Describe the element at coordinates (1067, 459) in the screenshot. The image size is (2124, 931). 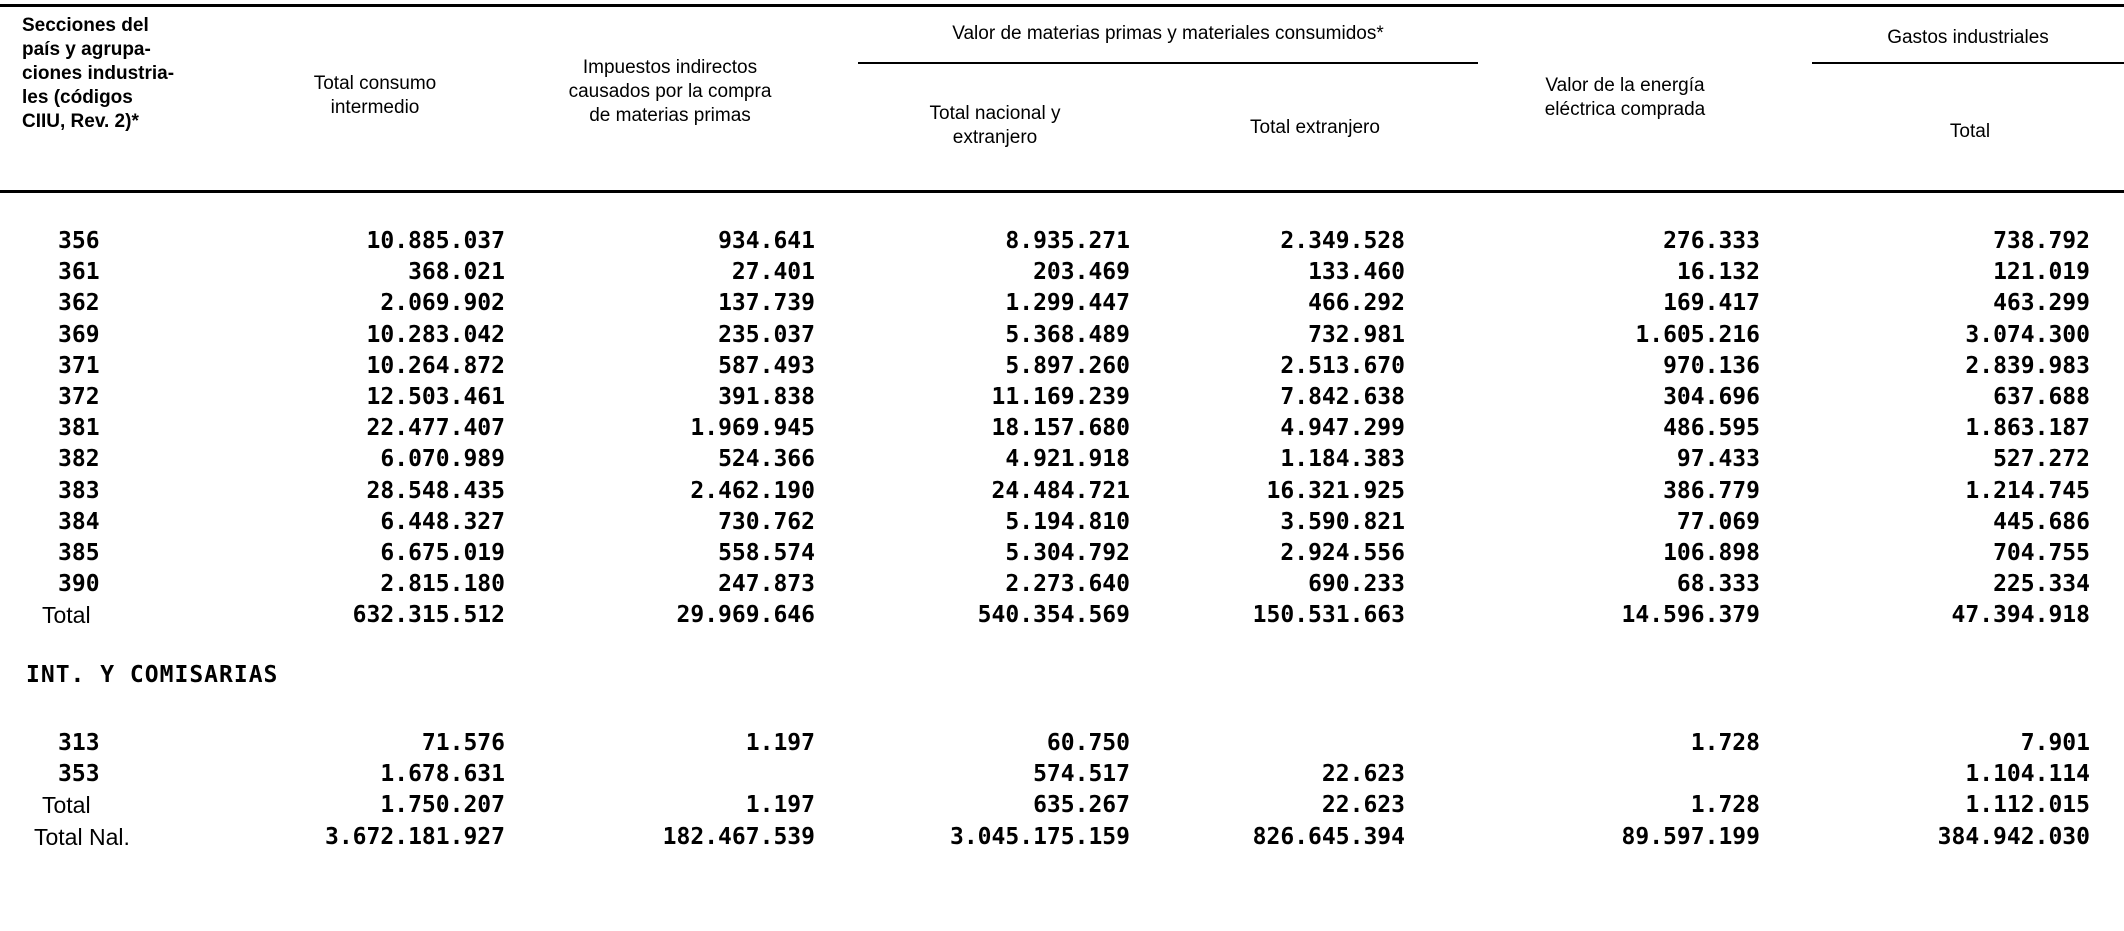
I see `value-cell: 4.921.918` at that location.